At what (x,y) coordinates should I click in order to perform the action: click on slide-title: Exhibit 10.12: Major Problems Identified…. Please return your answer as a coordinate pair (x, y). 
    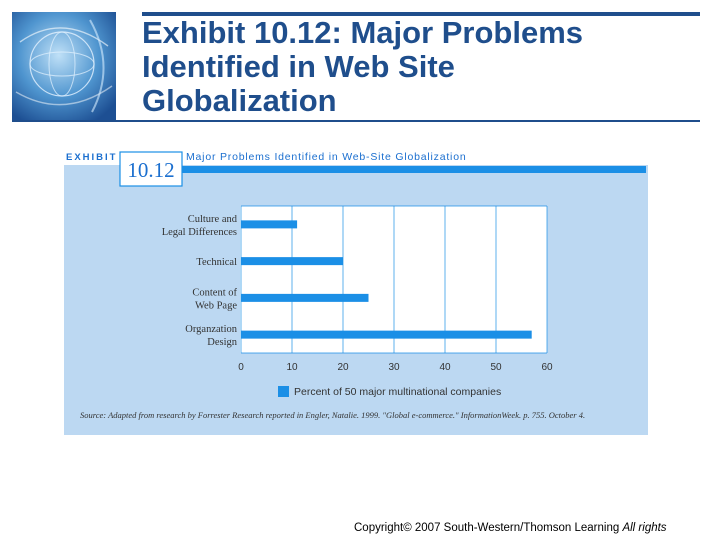
    Looking at the image, I should click on (363, 66).